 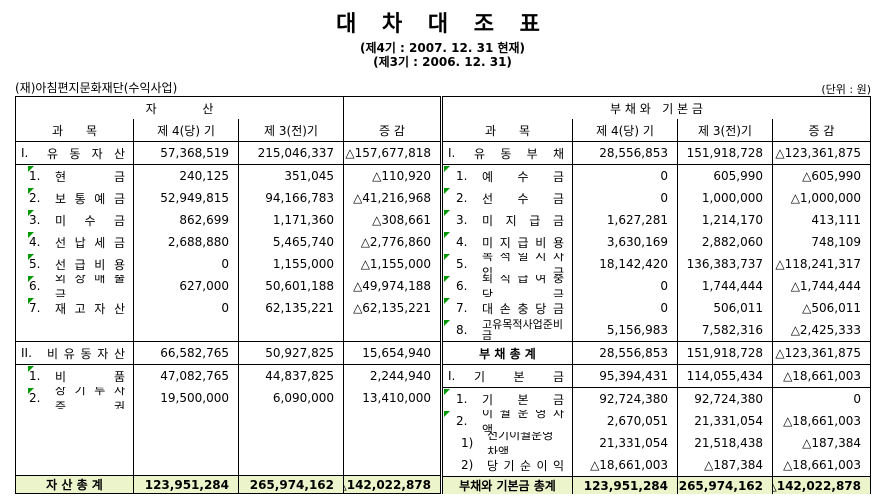 I want to click on account-label: 유 동 자 산, so click(x=86, y=153).